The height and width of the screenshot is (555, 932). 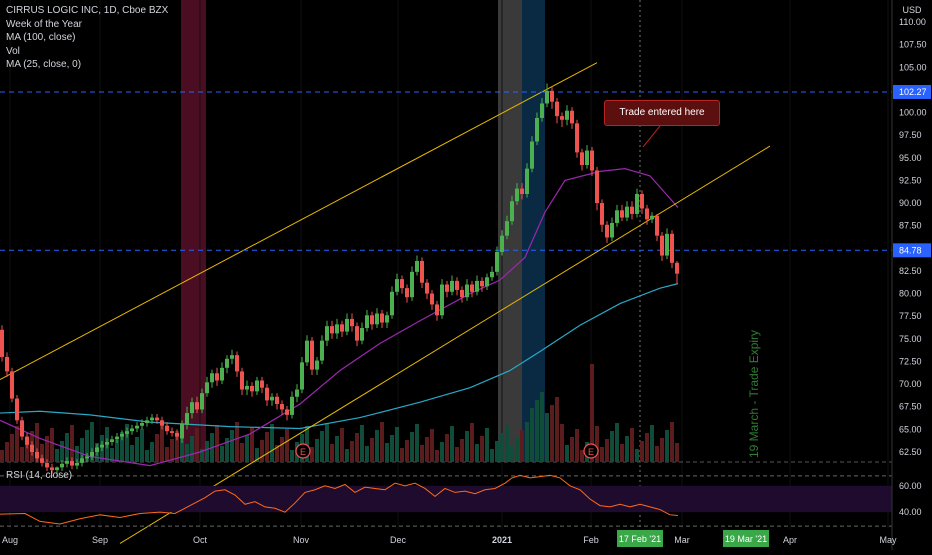 I want to click on x-tick-label: Dec, so click(x=398, y=540).